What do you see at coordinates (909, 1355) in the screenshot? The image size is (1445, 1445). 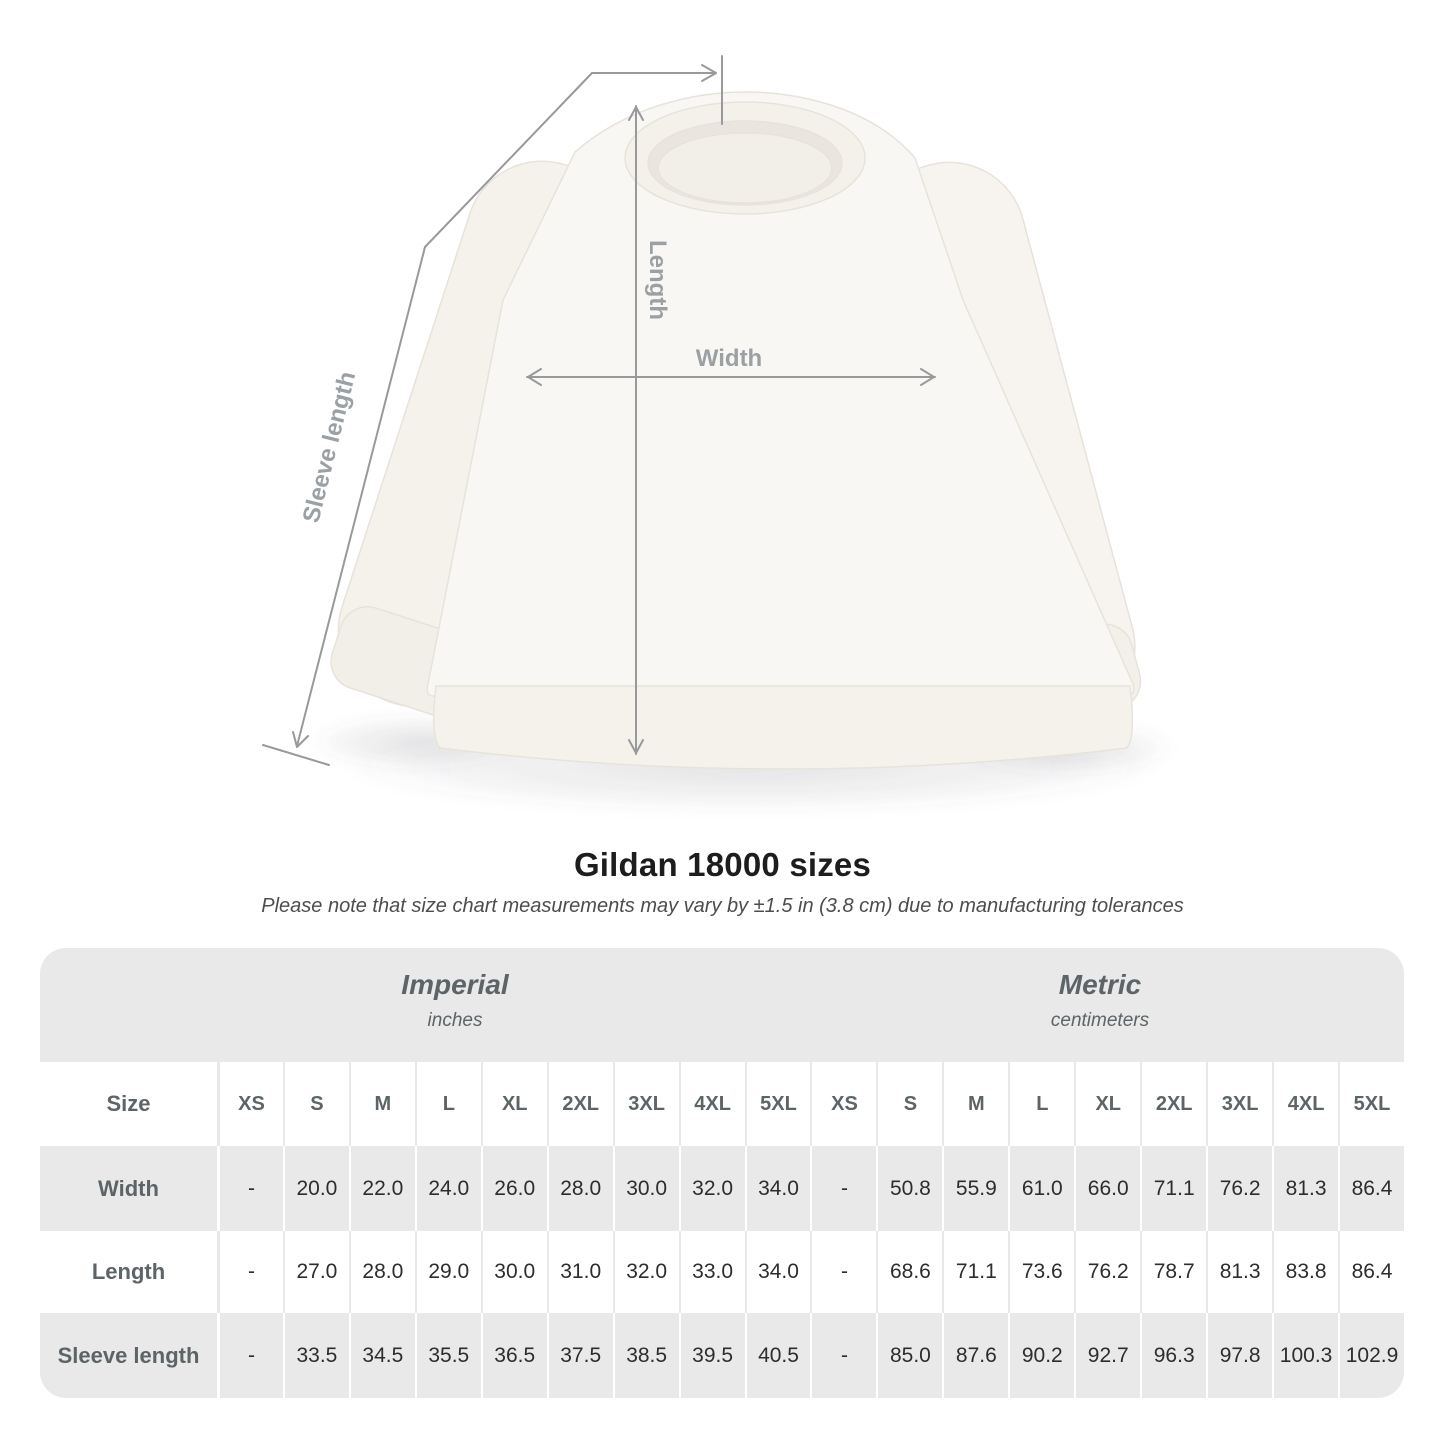 I see `table-cell: 85.0` at bounding box center [909, 1355].